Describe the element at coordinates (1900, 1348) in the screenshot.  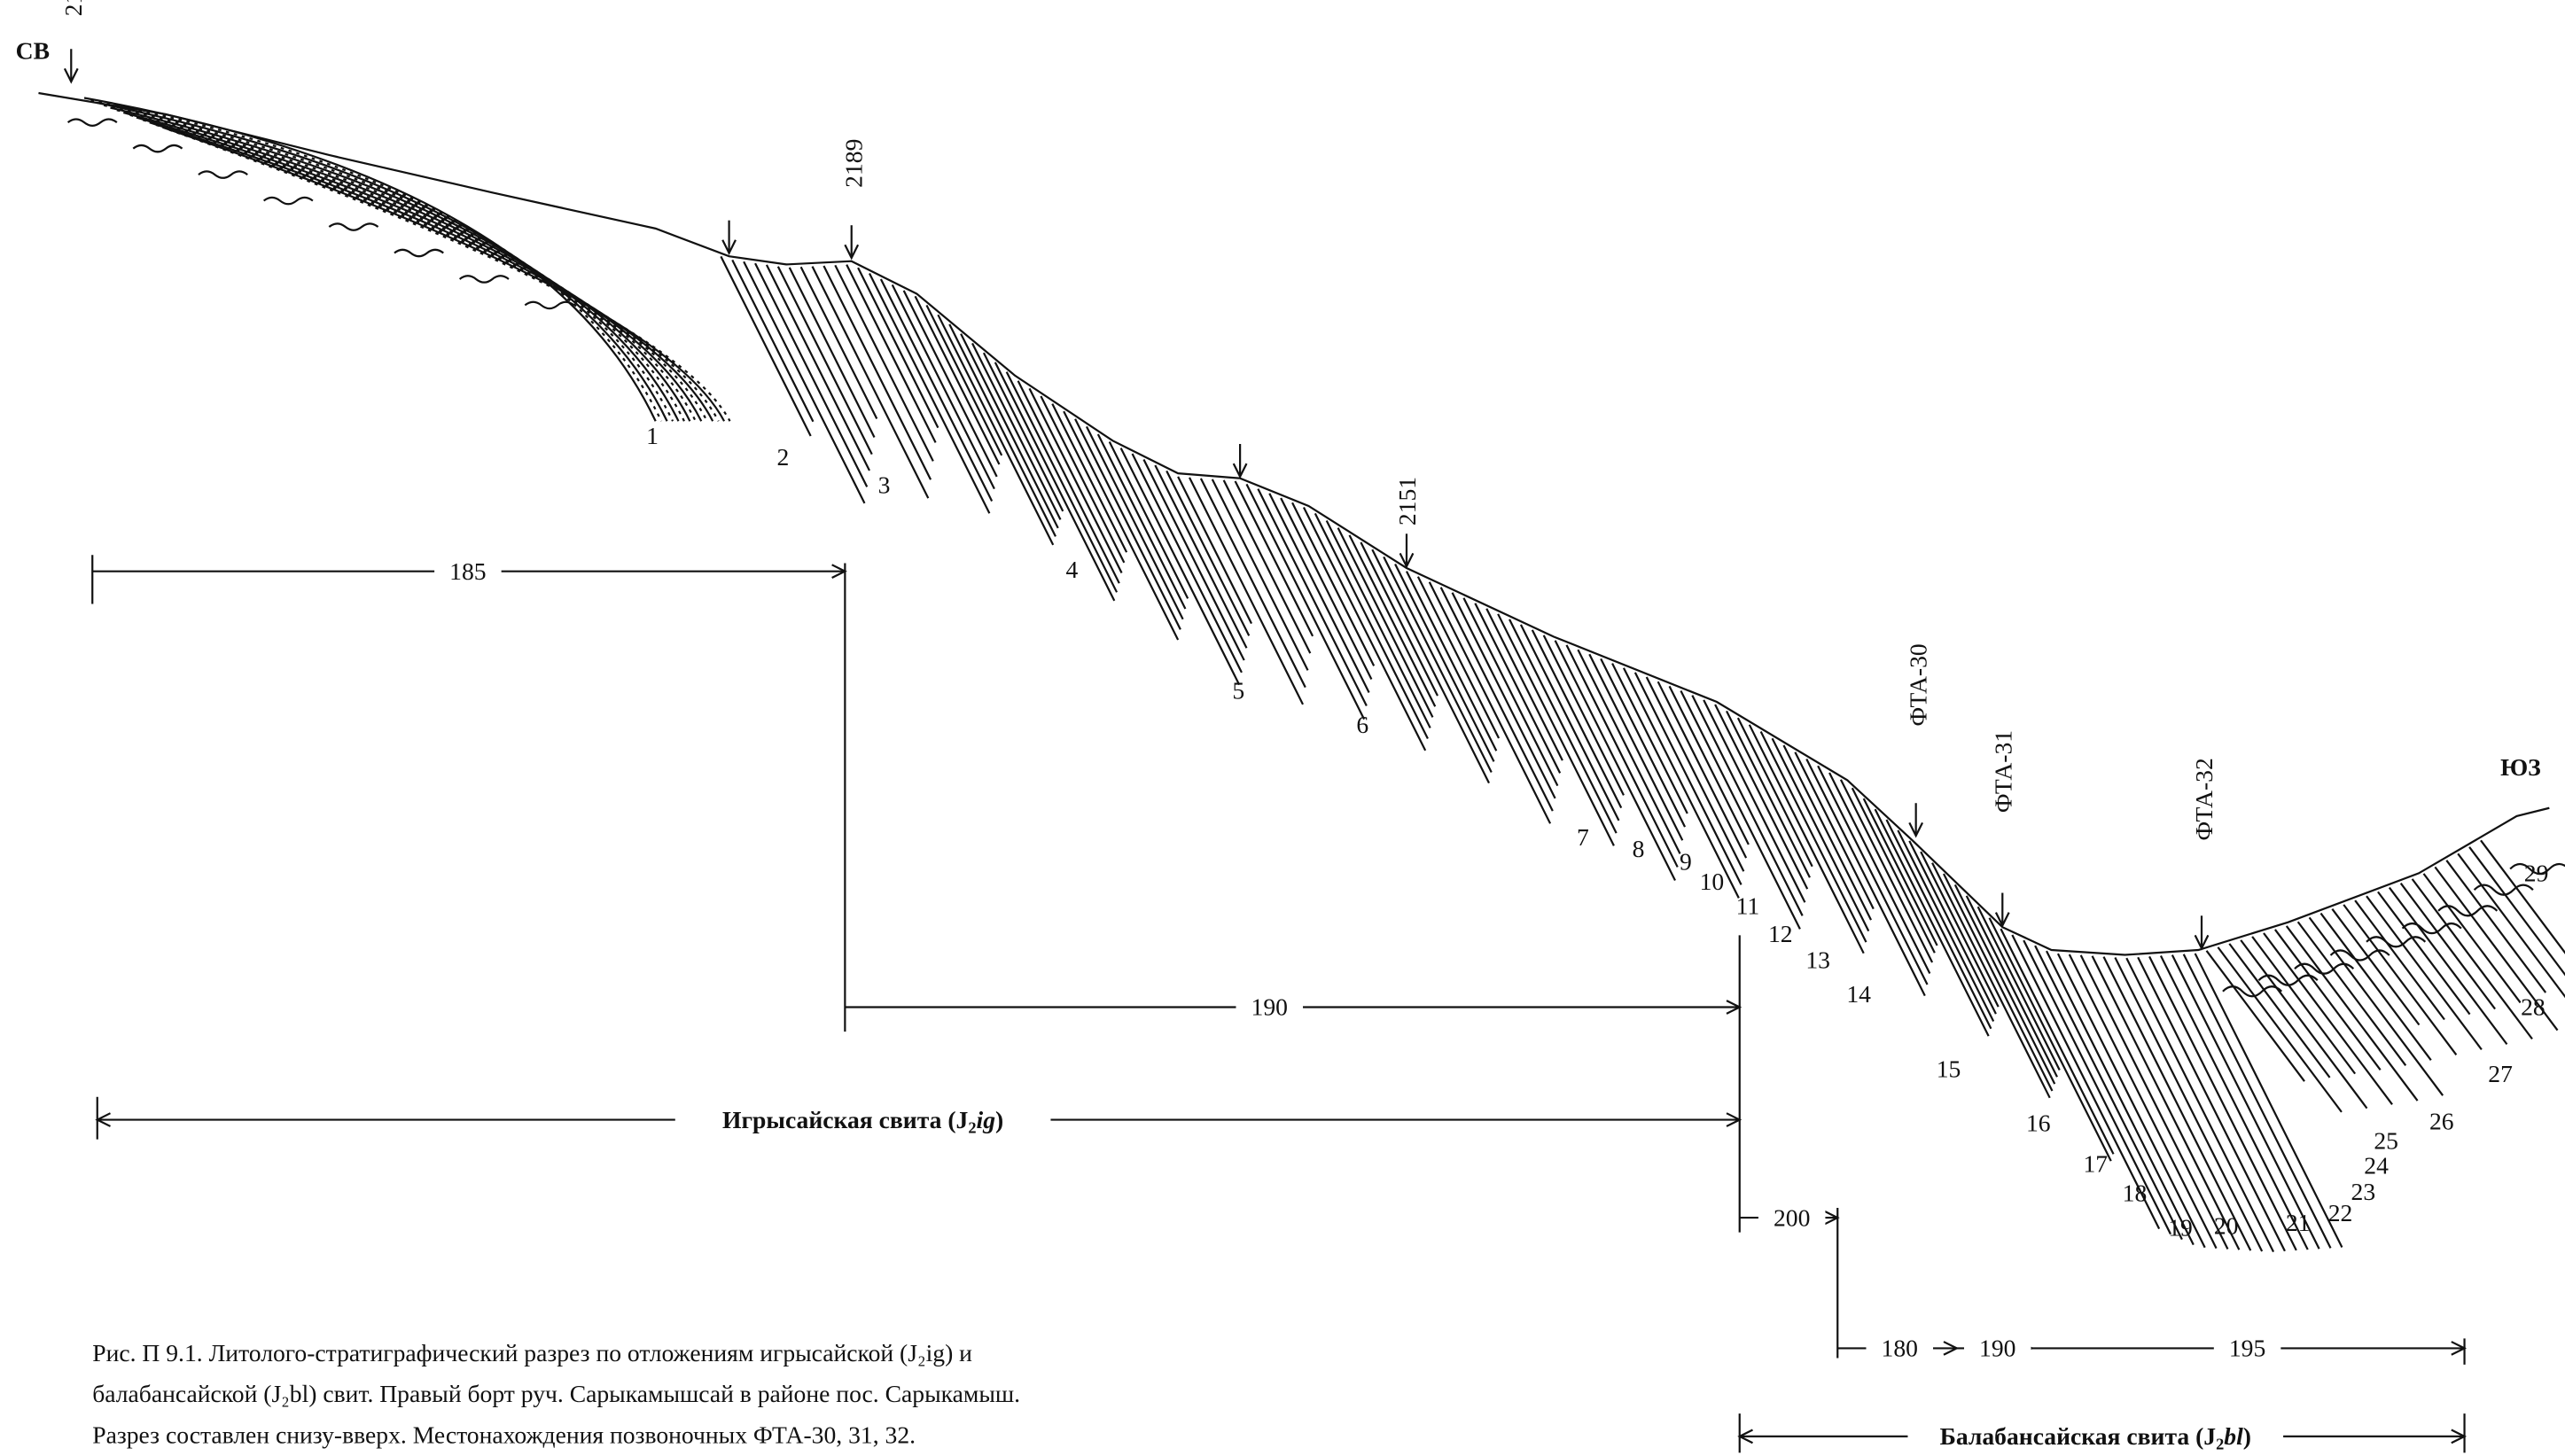
I see `dimension-label: 180` at that location.